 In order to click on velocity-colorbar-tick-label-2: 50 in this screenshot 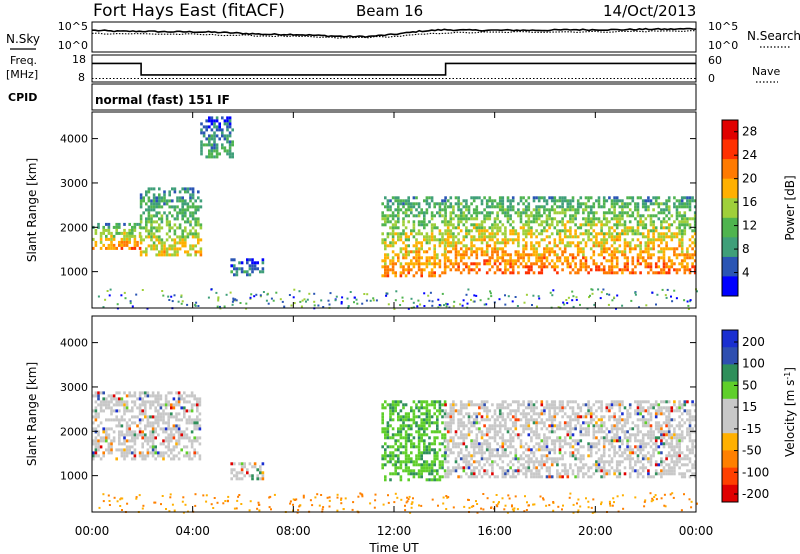, I will do `click(749, 385)`.